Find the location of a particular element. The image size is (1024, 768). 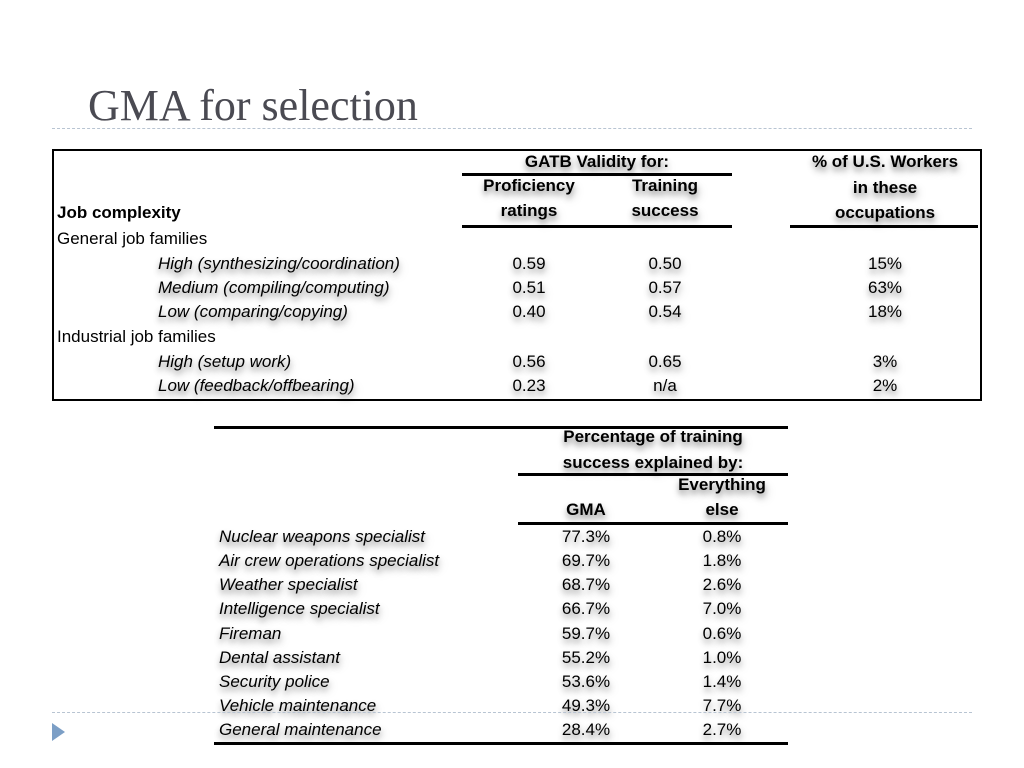

row-name: Nuclear weapons specialist is located at coordinates (322, 536).